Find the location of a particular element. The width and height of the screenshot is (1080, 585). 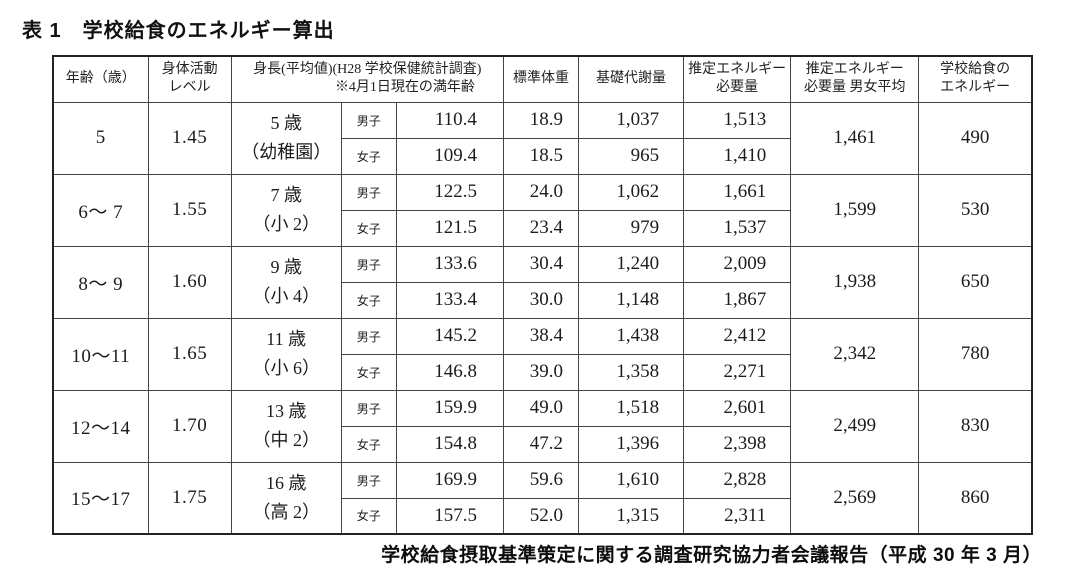

table-row: 女子 133.4 30.0 1,148 1,867 is located at coordinates (542, 300).